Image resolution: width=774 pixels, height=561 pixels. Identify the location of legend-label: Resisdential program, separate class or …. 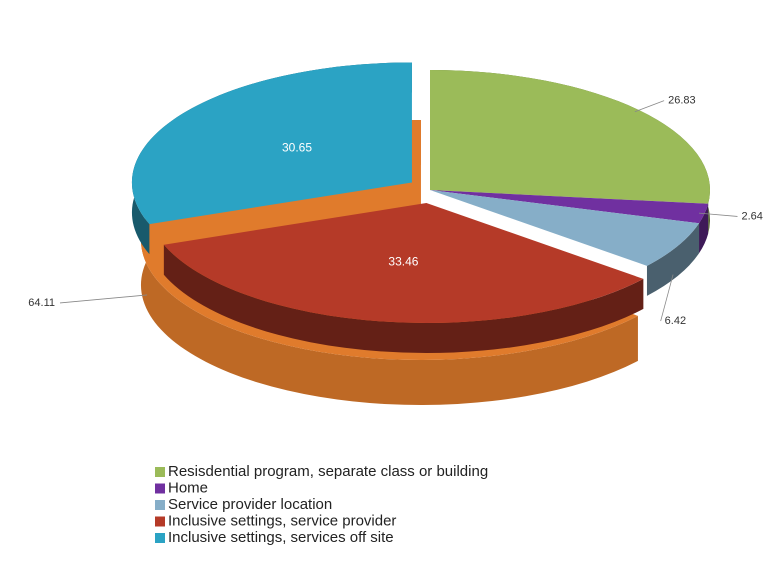
(328, 471).